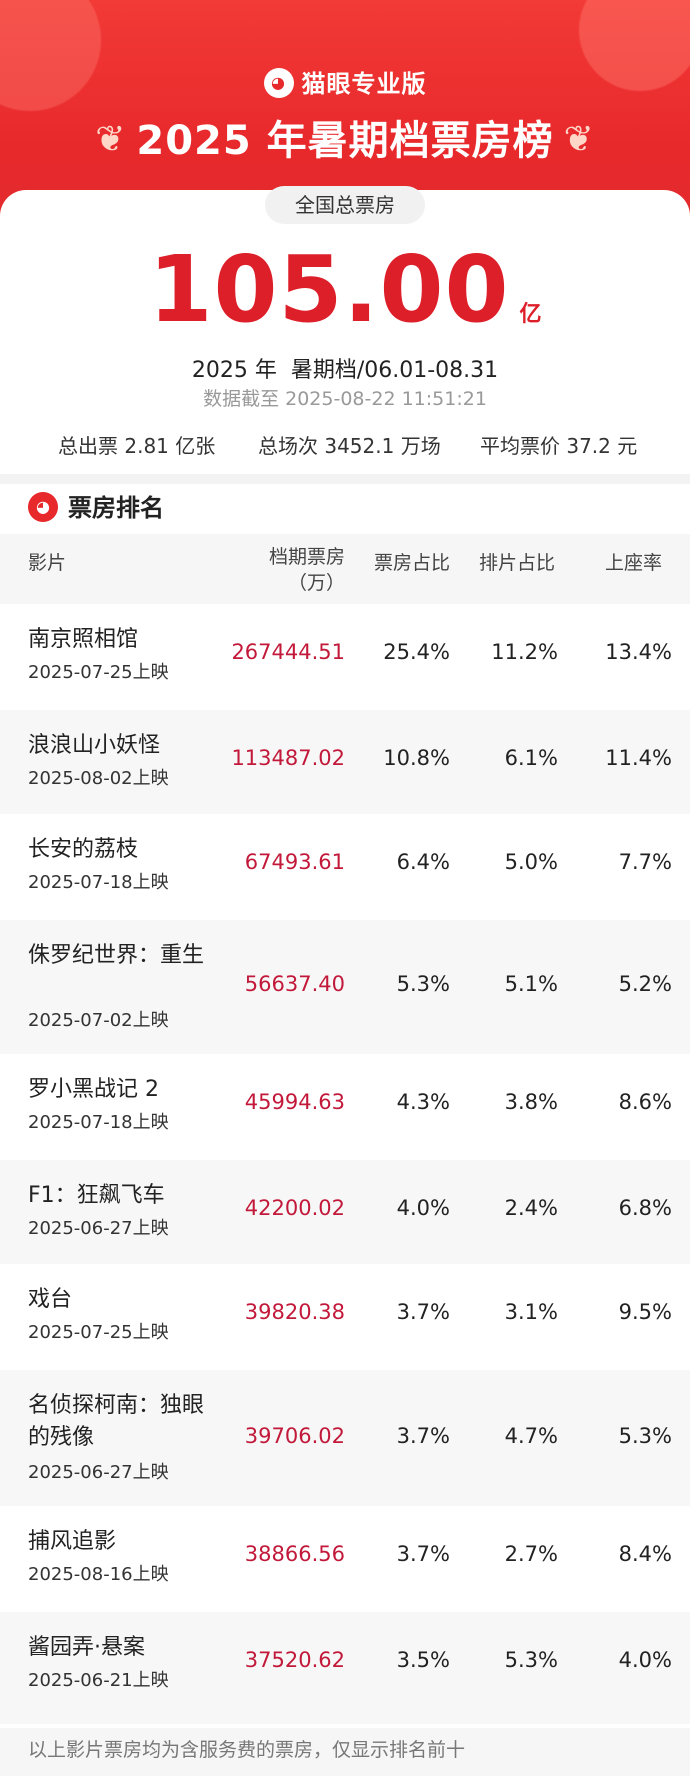 The image size is (690, 1776). Describe the element at coordinates (530, 314) in the screenshot. I see `total-unit: 亿` at that location.